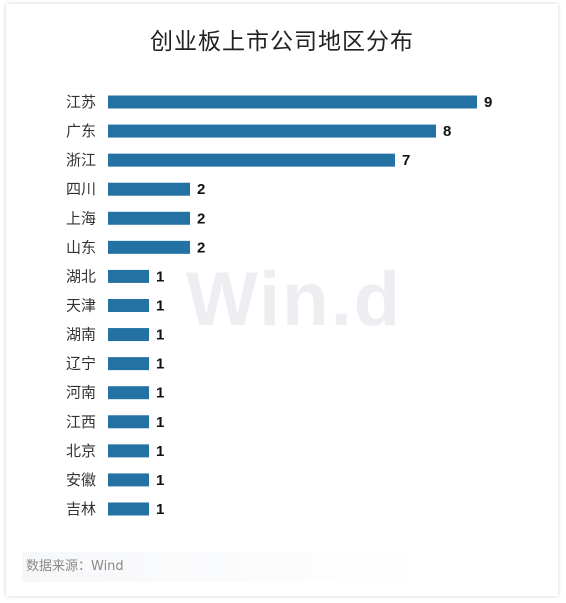 This screenshot has width=566, height=603. Describe the element at coordinates (81, 393) in the screenshot. I see `category-label: 河南` at that location.